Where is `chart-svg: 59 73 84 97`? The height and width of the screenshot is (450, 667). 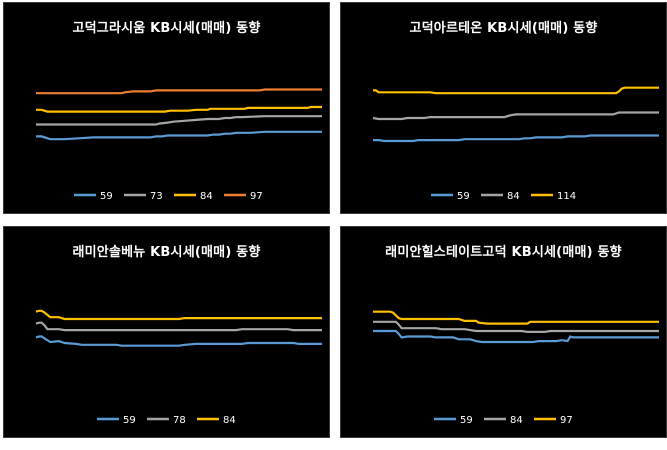
chart-svg: 59 73 84 97 is located at coordinates (179, 145).